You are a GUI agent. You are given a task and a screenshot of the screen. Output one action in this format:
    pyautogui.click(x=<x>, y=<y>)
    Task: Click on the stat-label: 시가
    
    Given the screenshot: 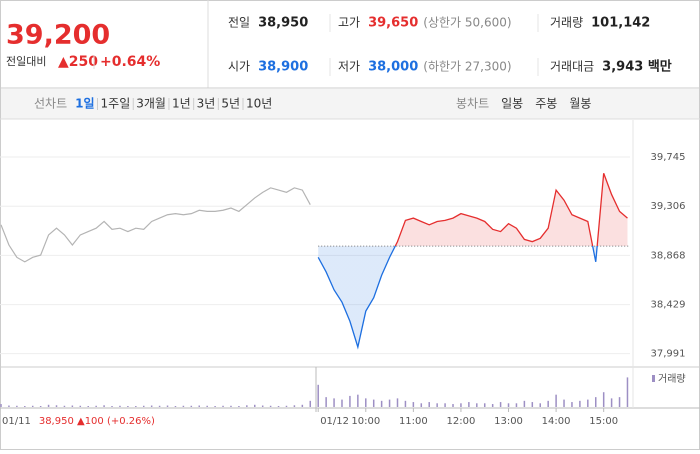 What is the action you would take?
    pyautogui.click(x=239, y=67)
    